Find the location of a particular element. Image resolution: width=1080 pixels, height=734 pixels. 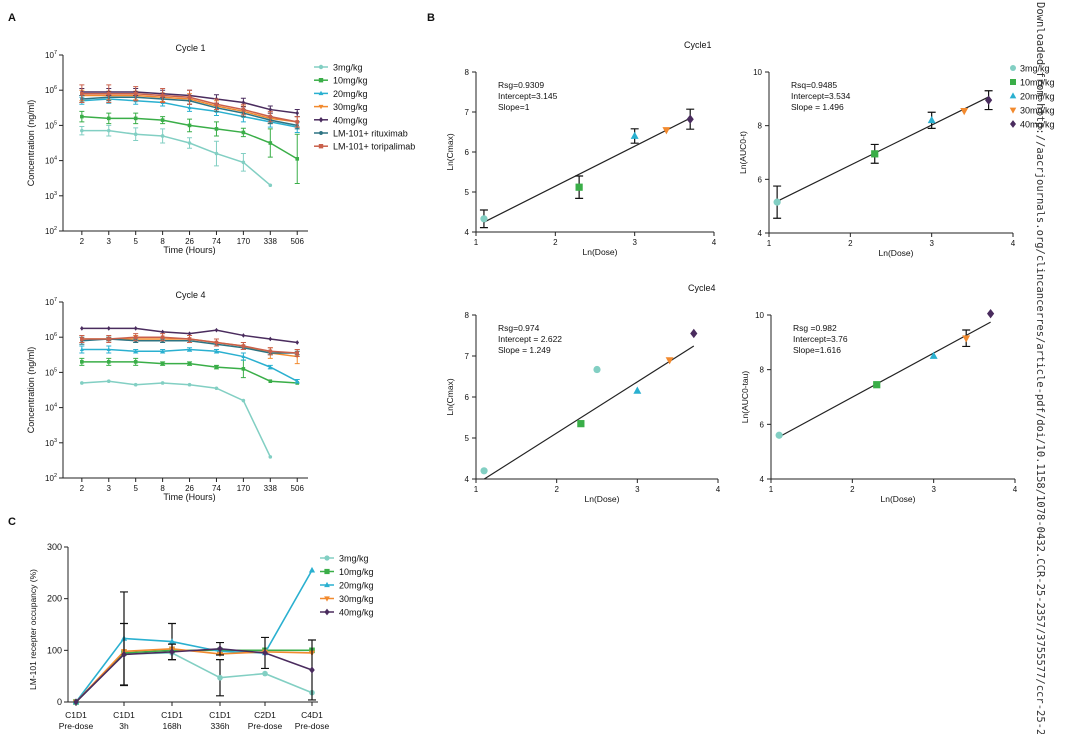

panel-letter-a: A is located at coordinates (12, 18).